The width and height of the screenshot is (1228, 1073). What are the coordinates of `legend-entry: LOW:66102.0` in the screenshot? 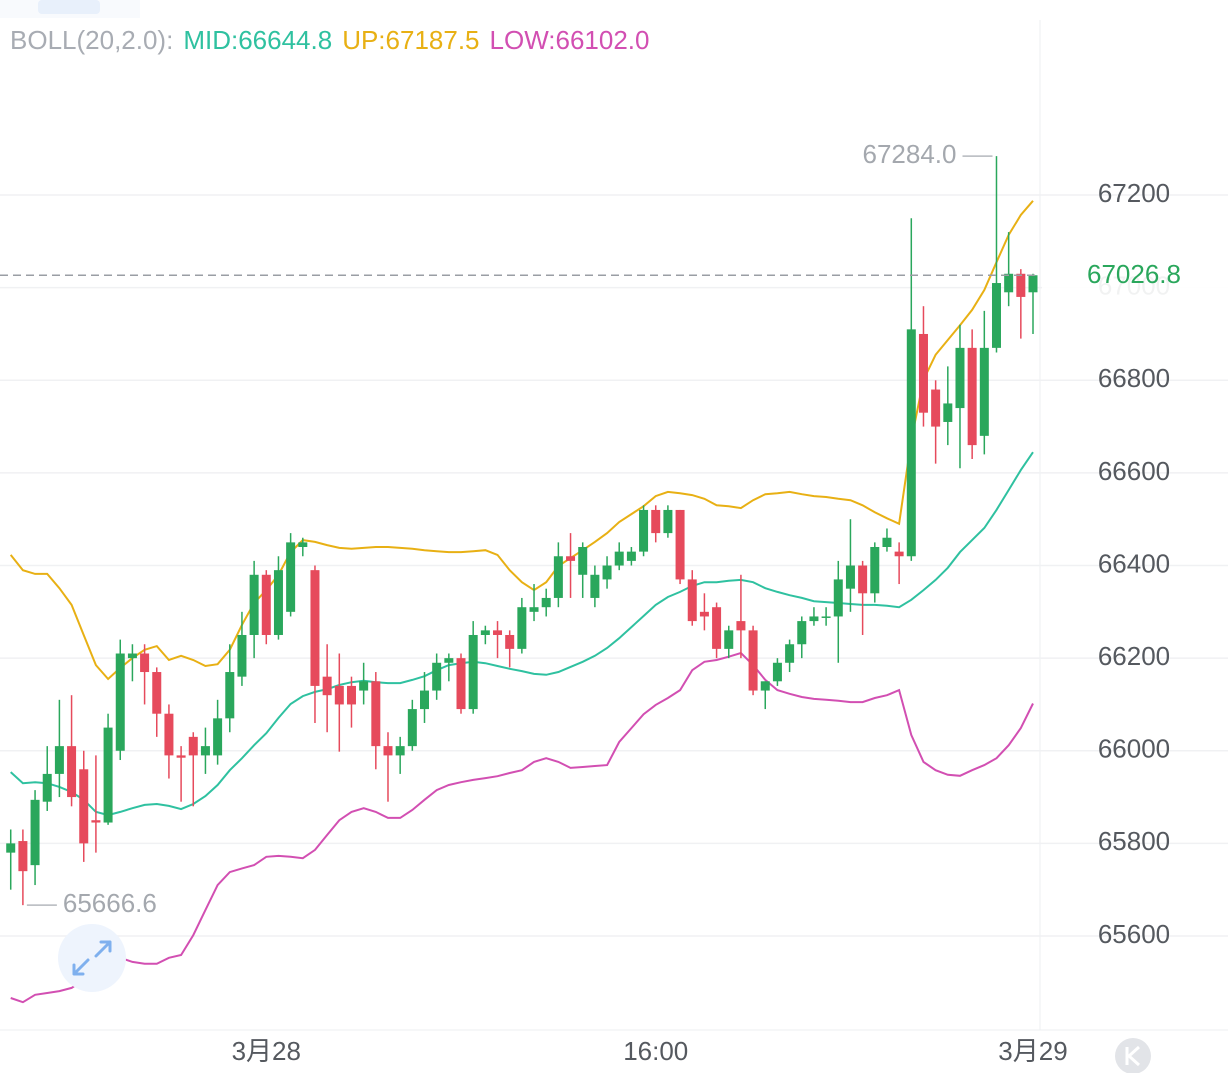 It's located at (570, 40).